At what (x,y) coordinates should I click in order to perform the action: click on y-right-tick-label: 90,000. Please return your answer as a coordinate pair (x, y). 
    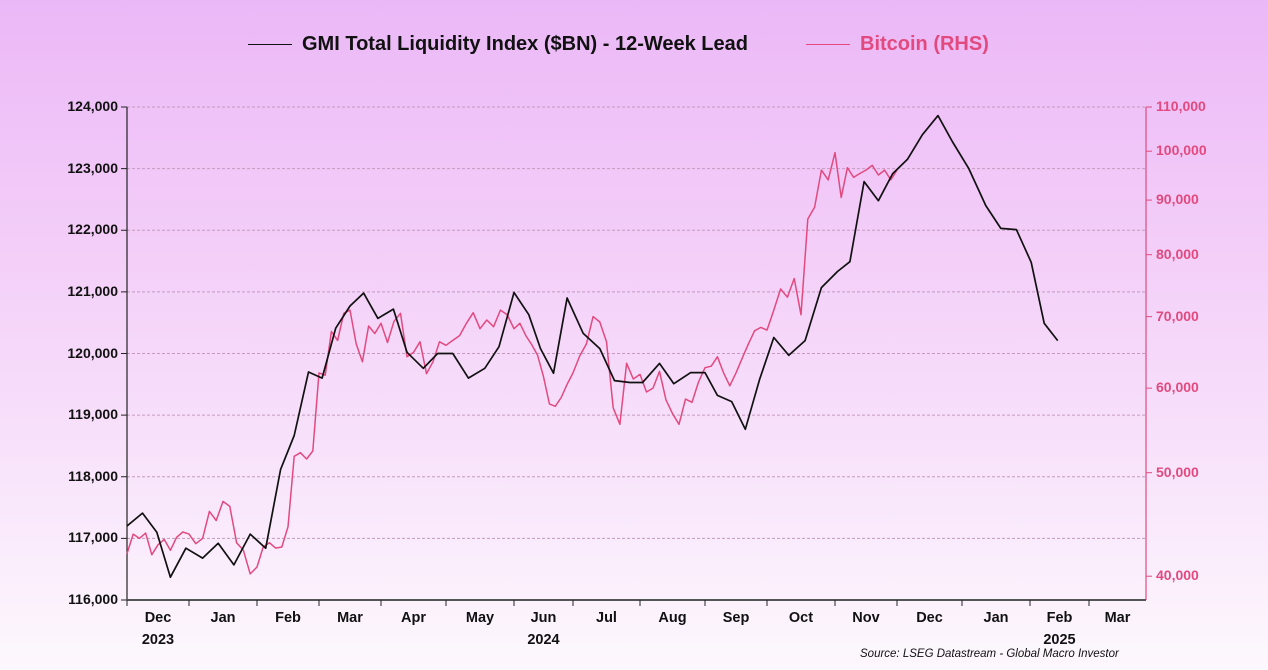
    Looking at the image, I should click on (1177, 199).